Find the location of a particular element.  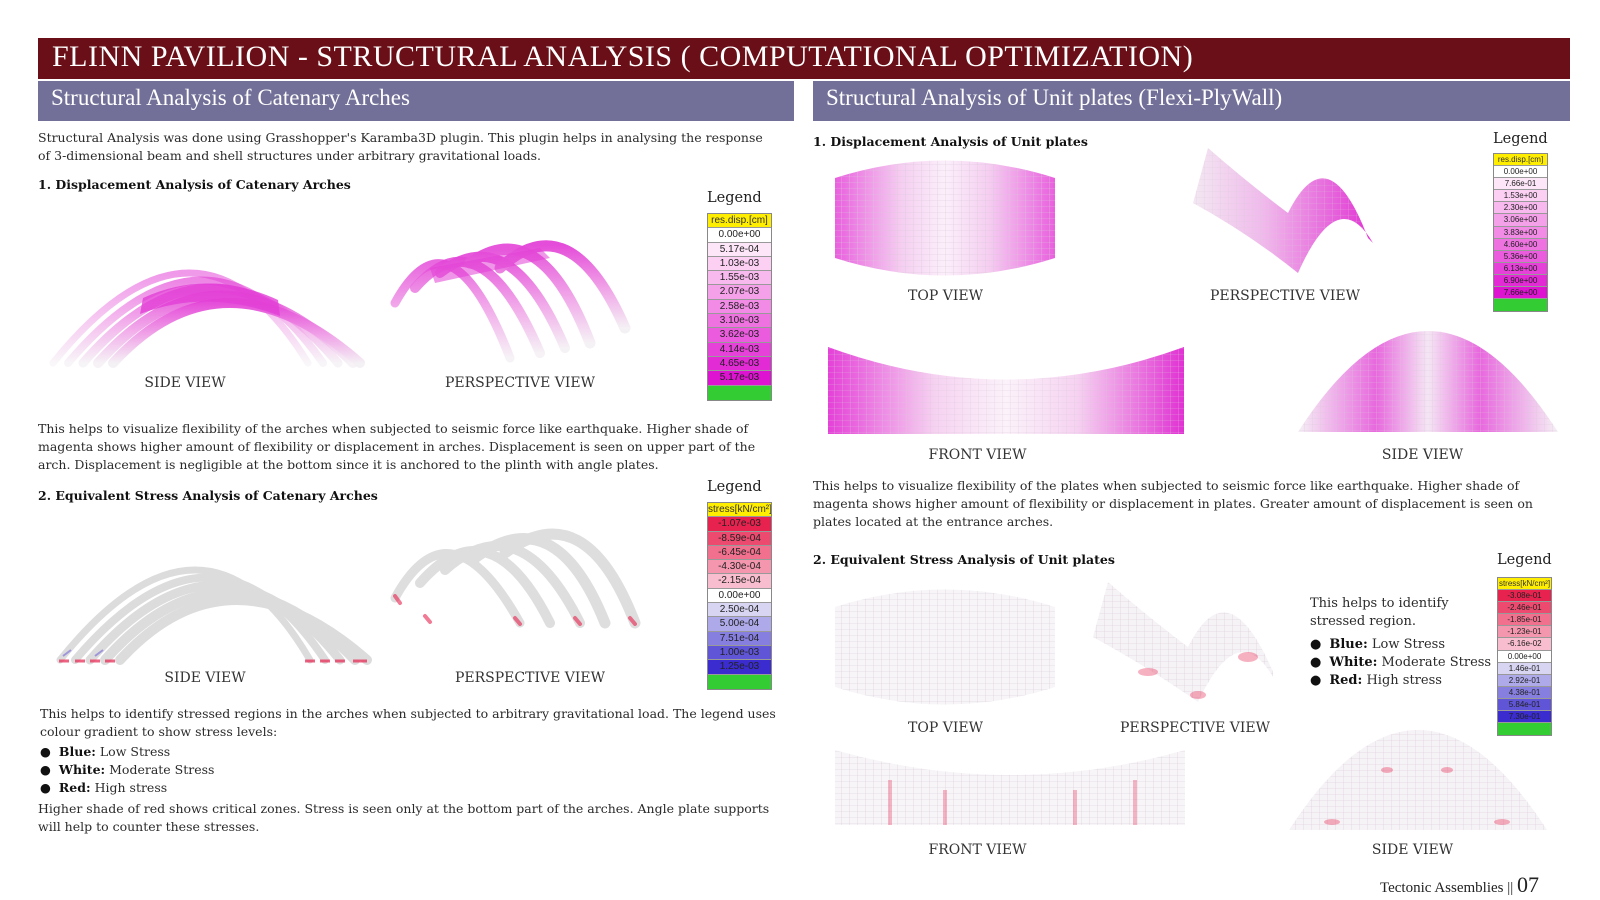

legend-entry: 2.07e-03 is located at coordinates (739, 292).